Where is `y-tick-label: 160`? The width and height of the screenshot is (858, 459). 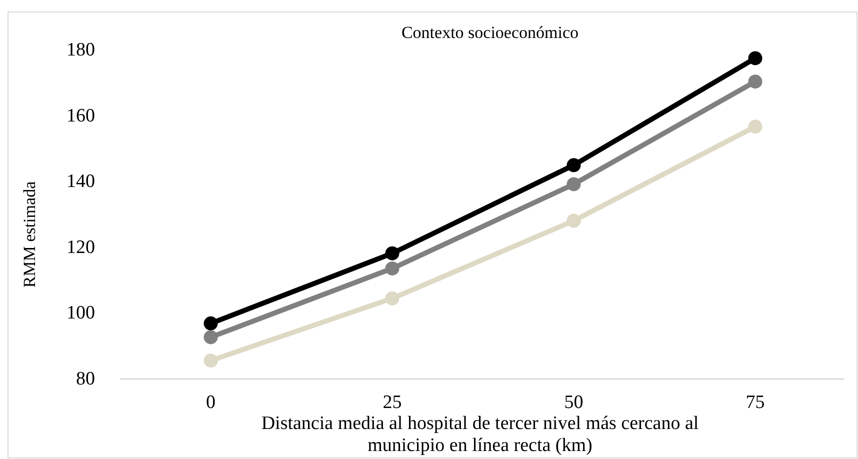 y-tick-label: 160 is located at coordinates (80, 115).